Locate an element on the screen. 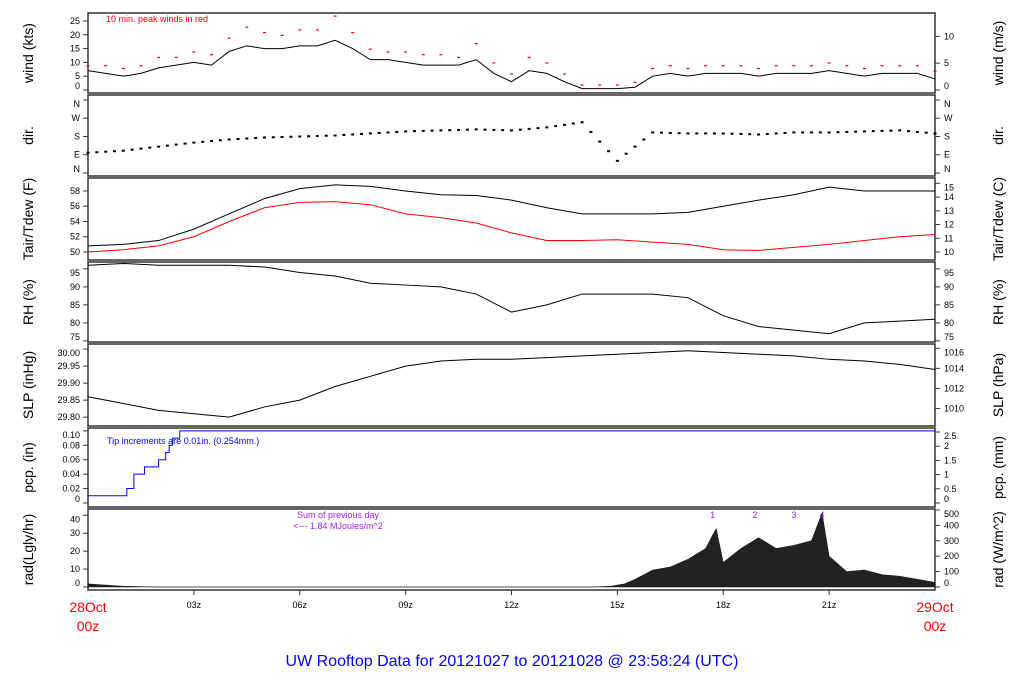 Image resolution: width=1024 pixels, height=700 pixels. radiation-marker: 3 is located at coordinates (793, 515).